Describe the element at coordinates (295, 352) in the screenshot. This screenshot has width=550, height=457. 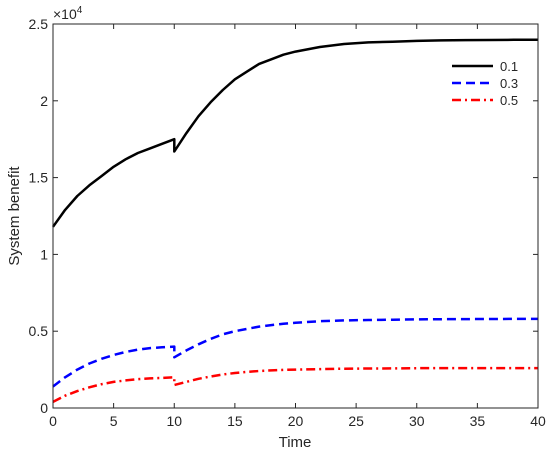
I see `series-line-0.3` at that location.